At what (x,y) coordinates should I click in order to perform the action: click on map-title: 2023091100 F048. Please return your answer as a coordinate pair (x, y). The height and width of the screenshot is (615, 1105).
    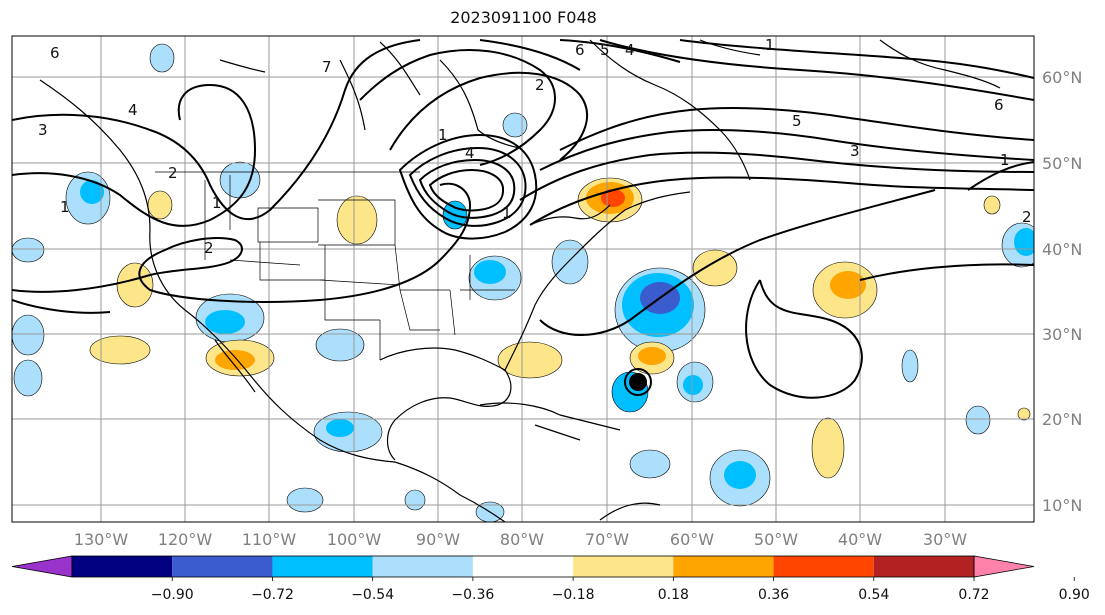
    Looking at the image, I should click on (523, 17).